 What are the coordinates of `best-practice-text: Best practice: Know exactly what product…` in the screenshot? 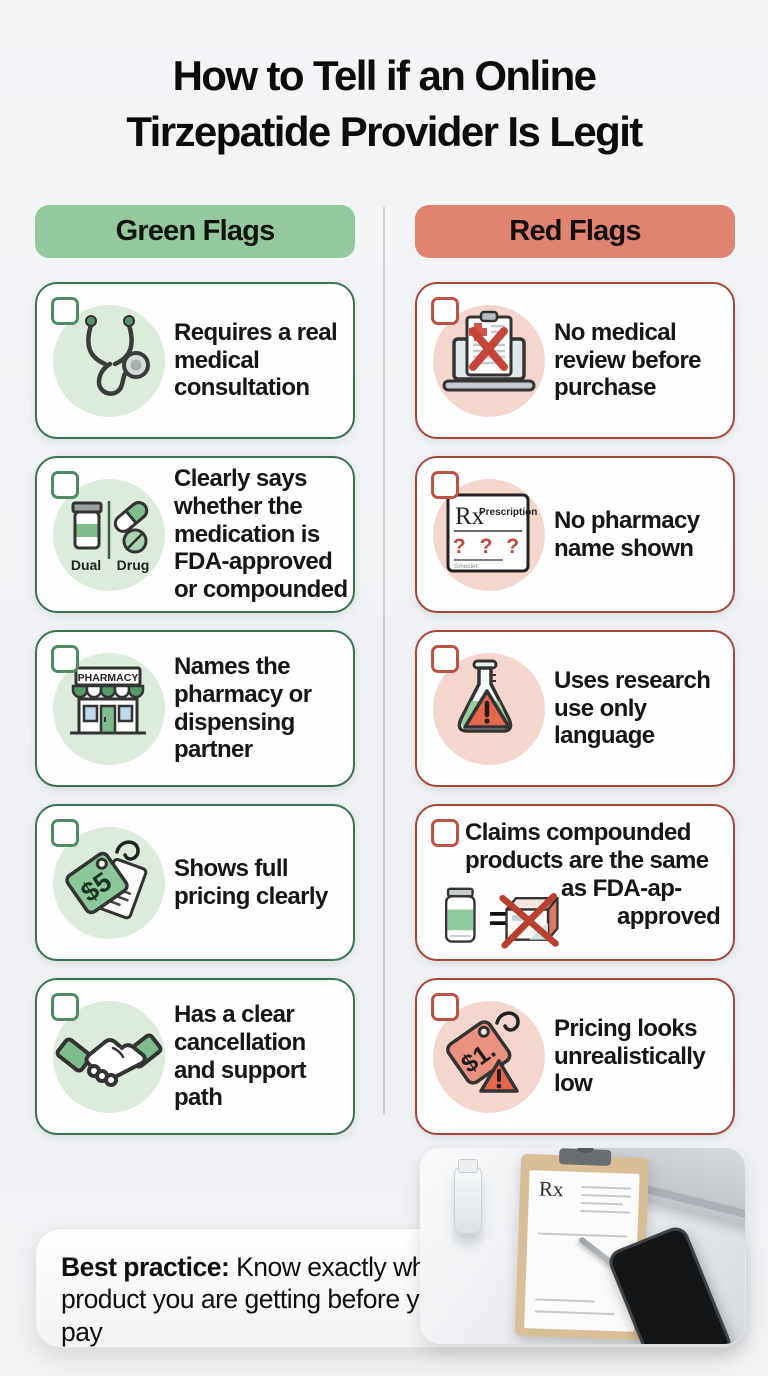 It's located at (276, 1299).